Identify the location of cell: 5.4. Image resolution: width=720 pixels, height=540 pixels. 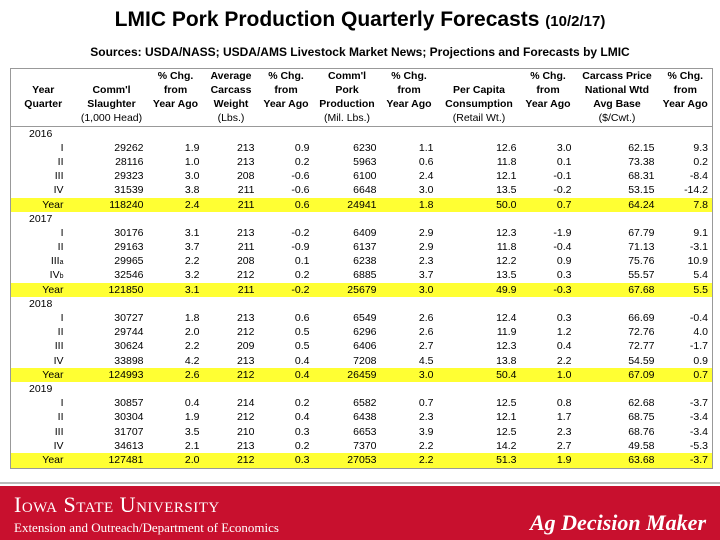
(700, 275).